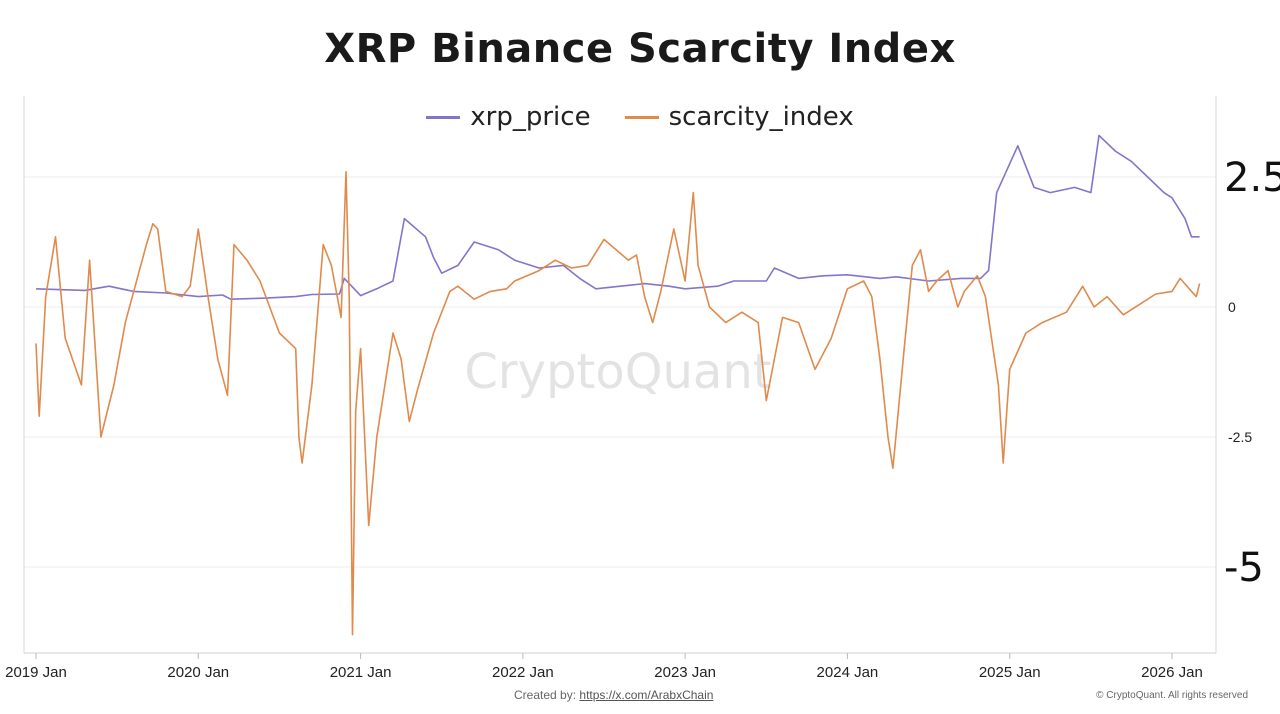  What do you see at coordinates (685, 672) in the screenshot?
I see `x-tick-label: 2023 Jan` at bounding box center [685, 672].